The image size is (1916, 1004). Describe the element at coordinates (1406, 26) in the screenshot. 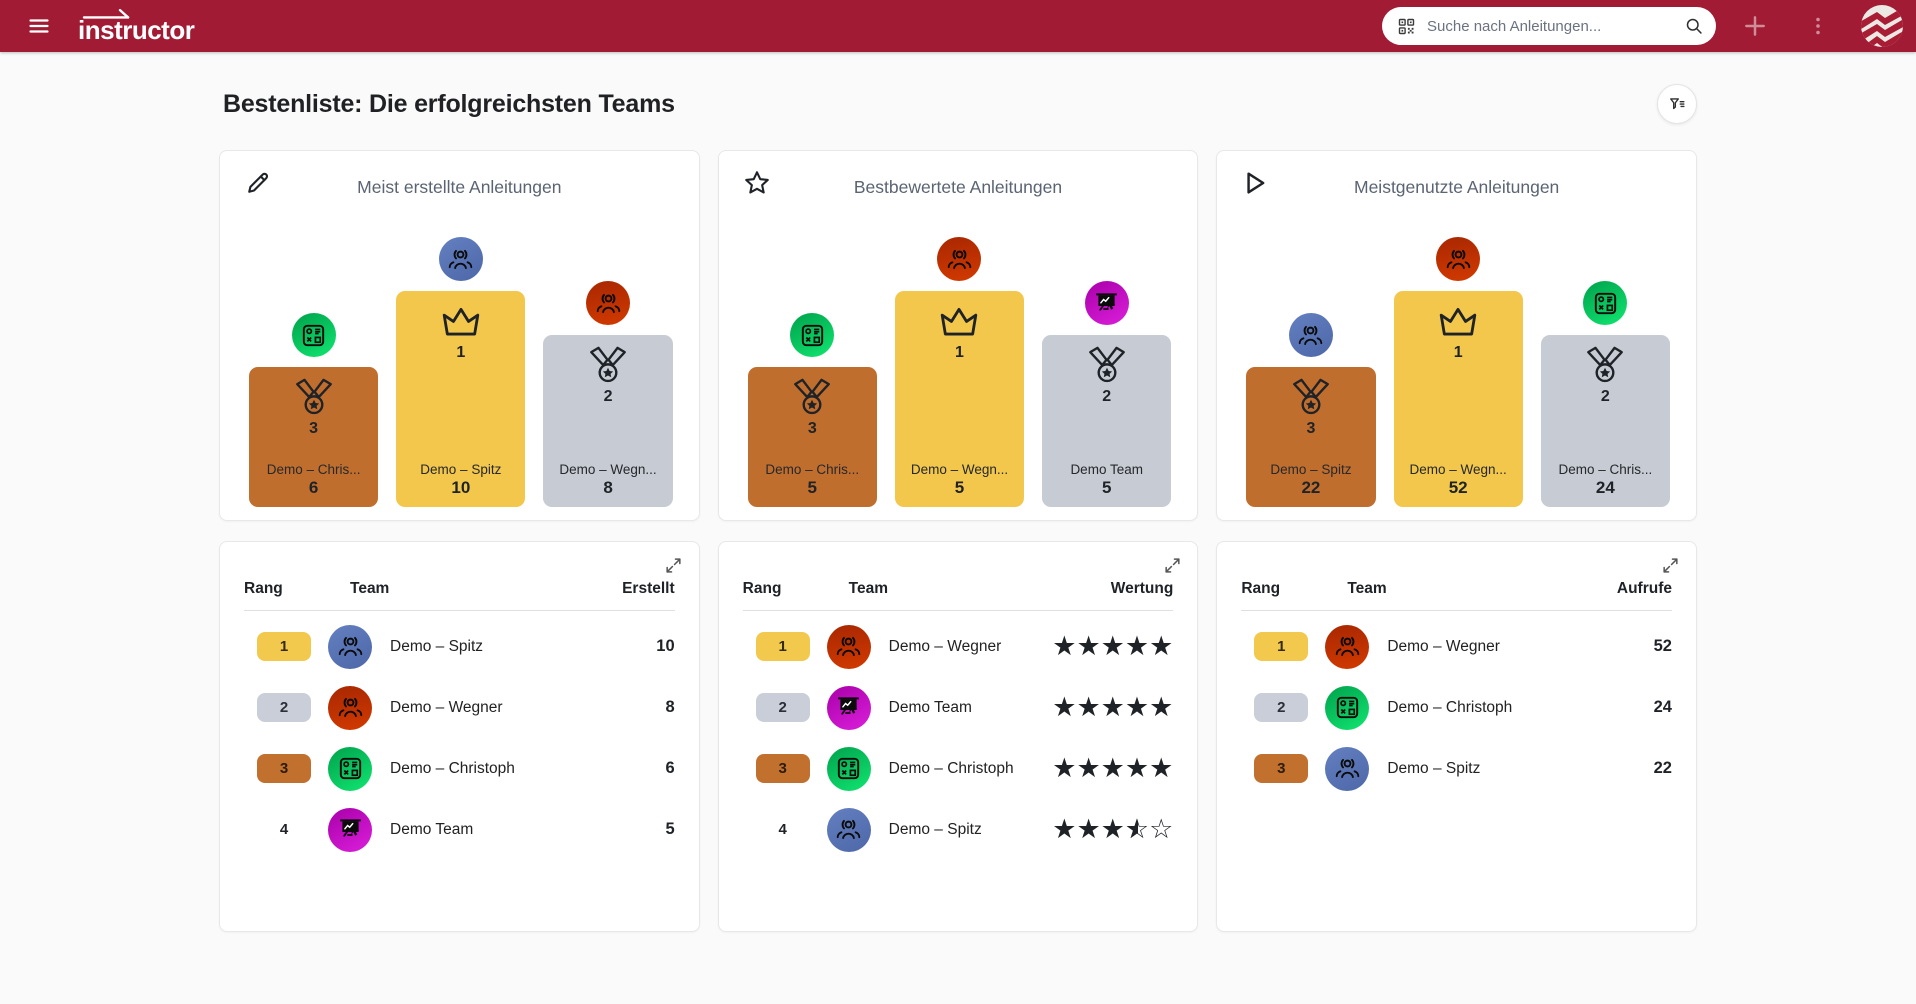

I see `qr-scan-icon` at that location.